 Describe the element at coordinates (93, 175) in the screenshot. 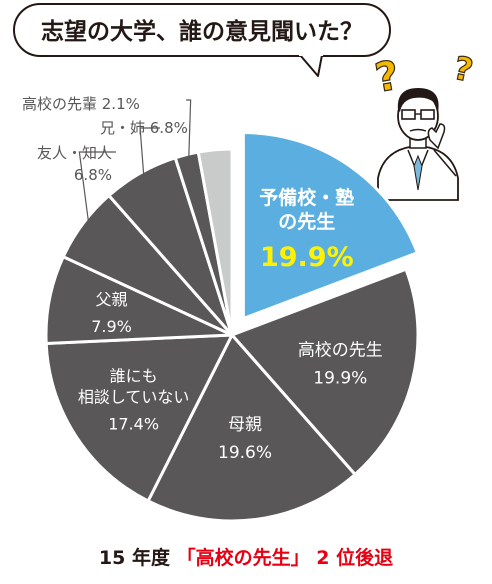

I see `callout-value-5: 6.8%` at that location.